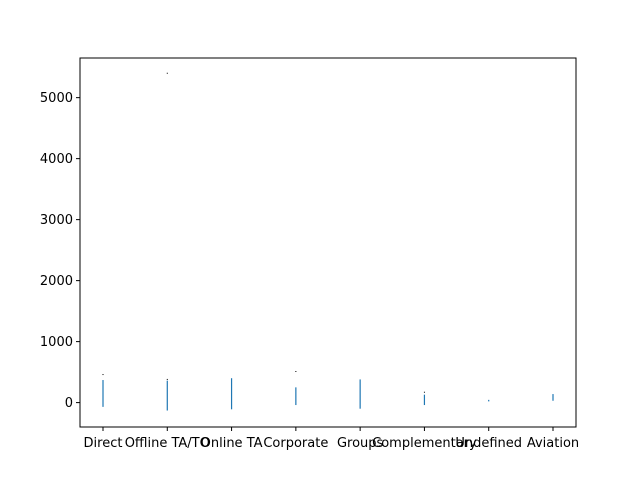 The height and width of the screenshot is (480, 640). I want to click on y-tick-label: 4000, so click(56, 159).